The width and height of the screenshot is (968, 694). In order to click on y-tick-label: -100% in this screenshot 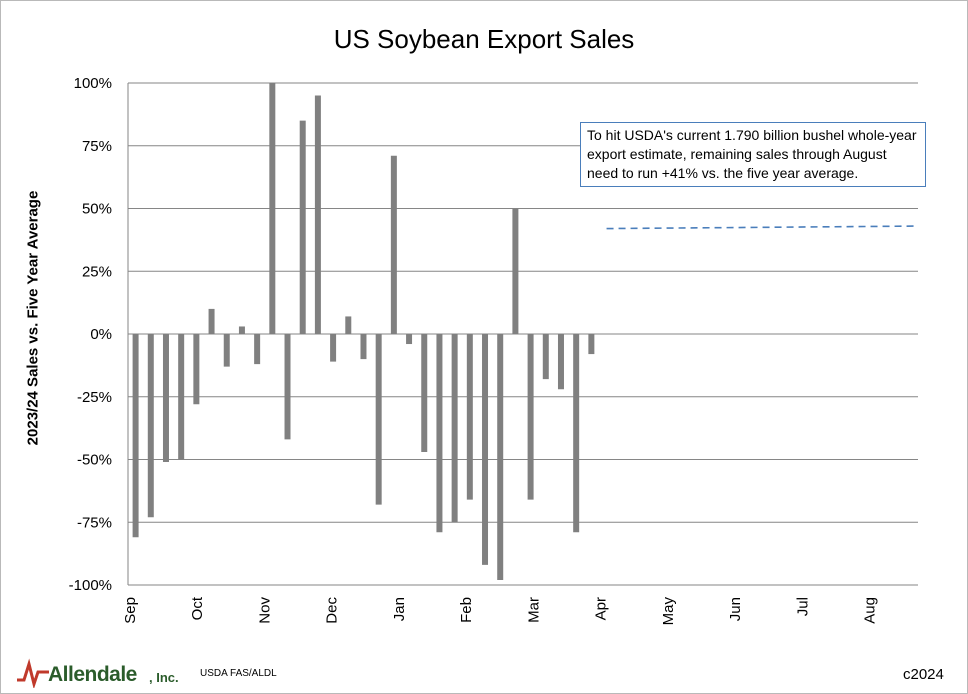, I will do `click(90, 585)`.